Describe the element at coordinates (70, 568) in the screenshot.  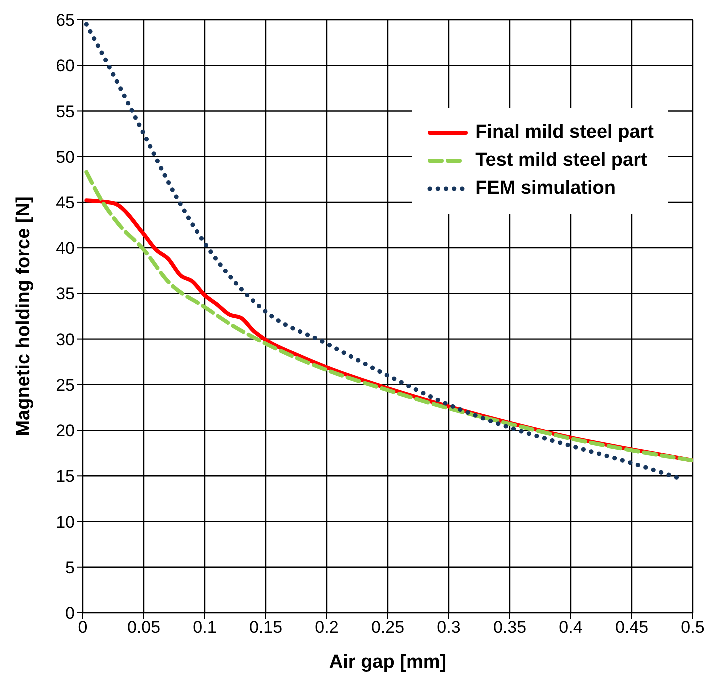
I see `y-tick-label: 5` at that location.